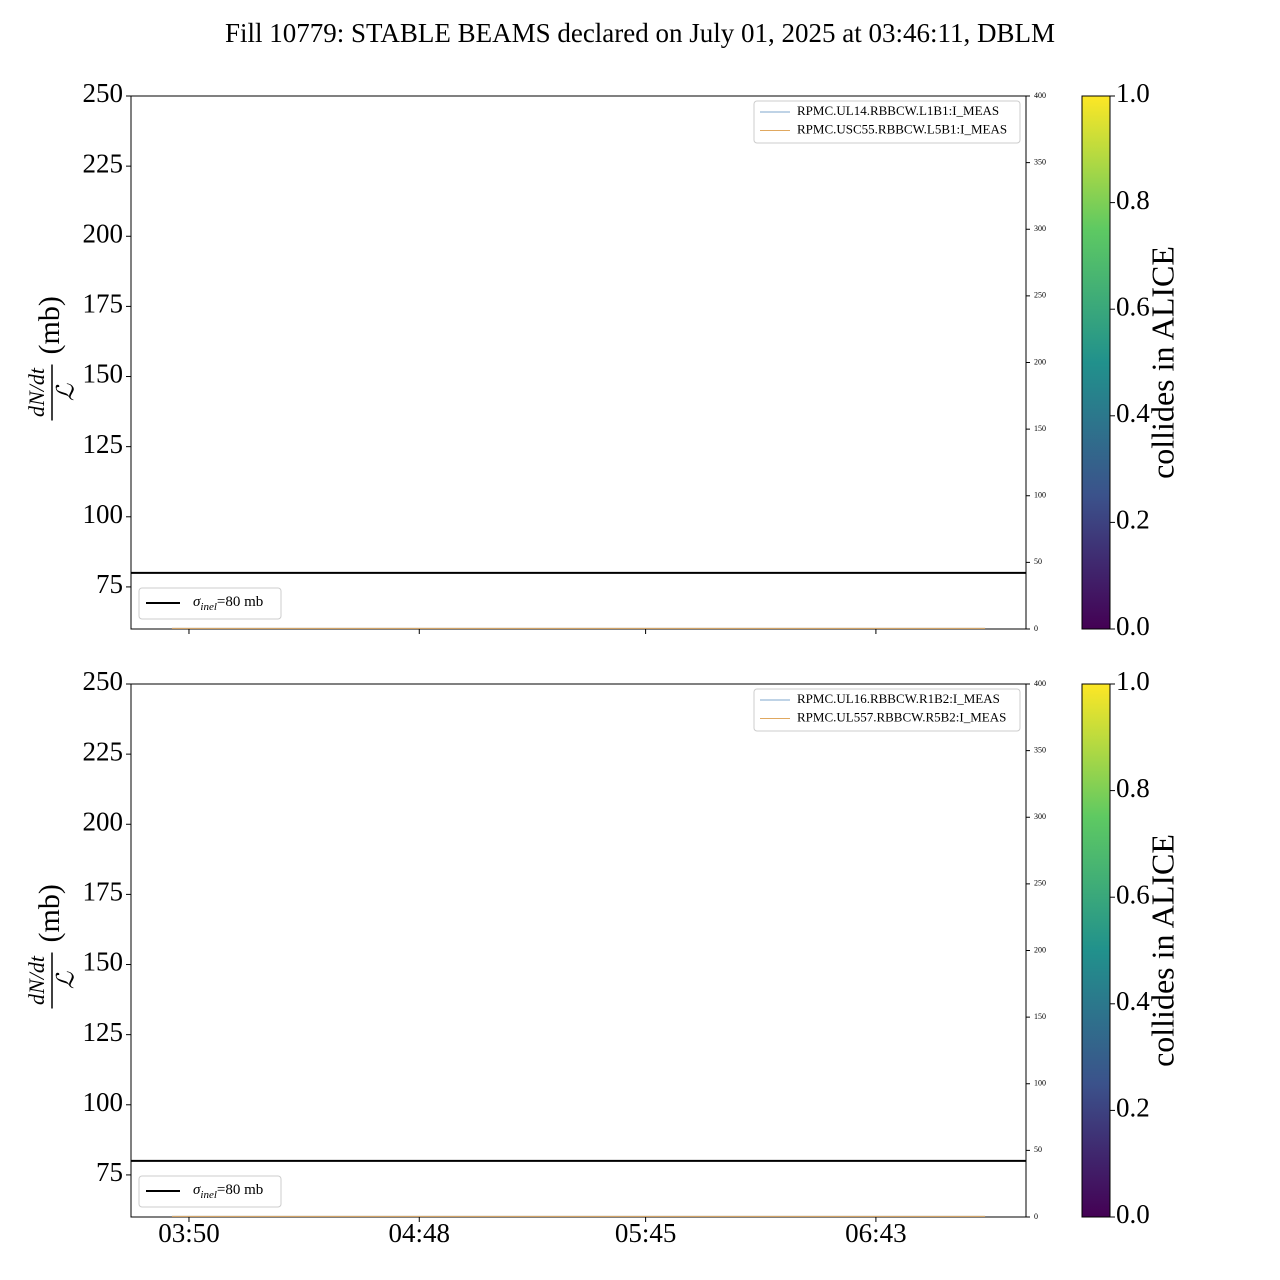 Image resolution: width=1280 pixels, height=1280 pixels. What do you see at coordinates (898, 110) in the screenshot?
I see `legend-label: RPMC.UL14.RBBCW.L1B1:I_MEAS` at bounding box center [898, 110].